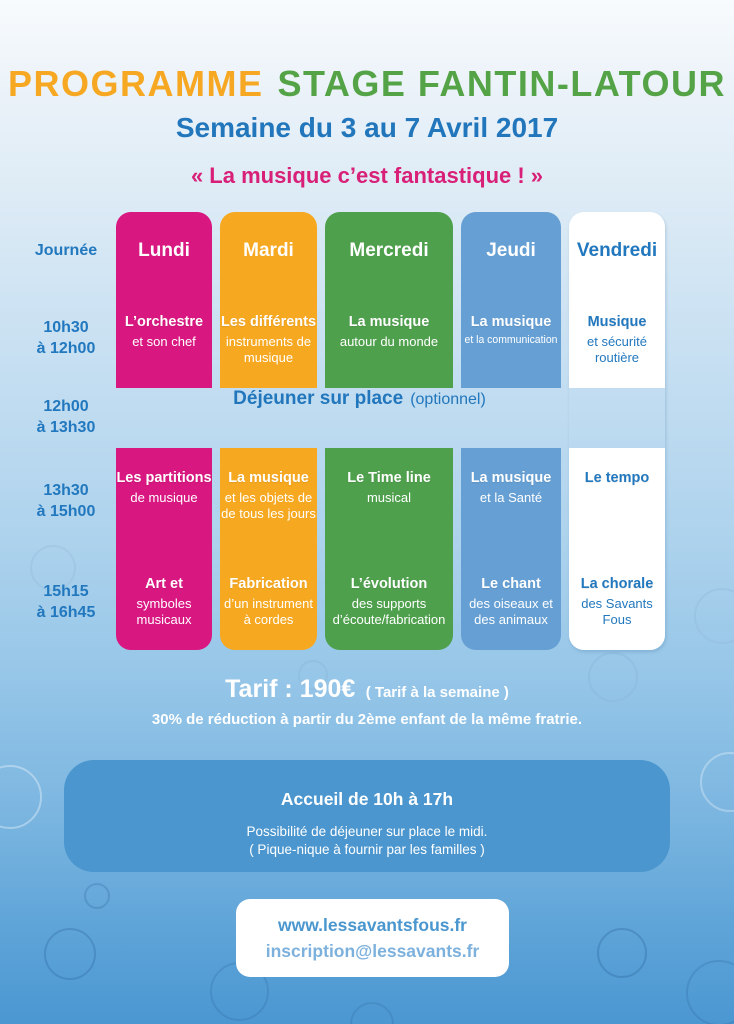 The width and height of the screenshot is (734, 1024). Describe the element at coordinates (501, 83) in the screenshot. I see `title-stage-fantin-latour: STAGE FANTIN-LATOUR` at that location.